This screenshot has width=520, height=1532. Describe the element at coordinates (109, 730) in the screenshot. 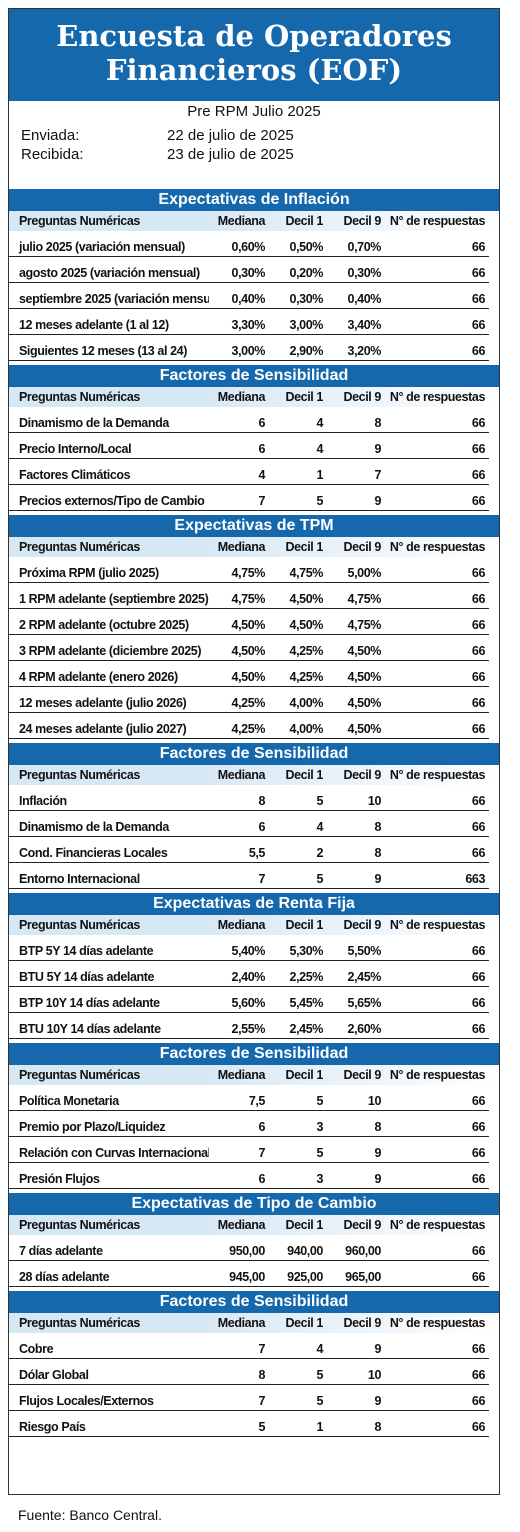

I see `row-label: 24 meses adelante (julio 2027)` at that location.